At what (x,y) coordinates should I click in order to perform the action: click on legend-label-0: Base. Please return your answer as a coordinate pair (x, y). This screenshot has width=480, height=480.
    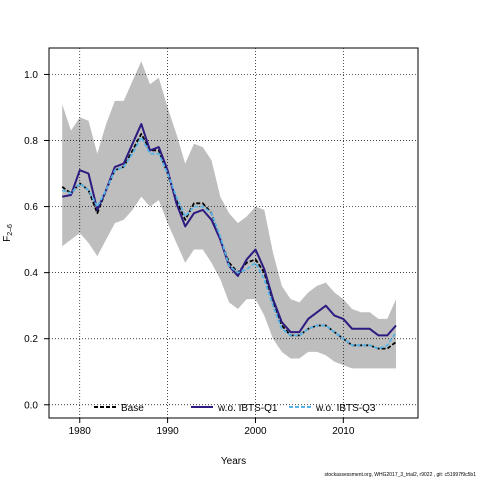
    Looking at the image, I should click on (132, 408).